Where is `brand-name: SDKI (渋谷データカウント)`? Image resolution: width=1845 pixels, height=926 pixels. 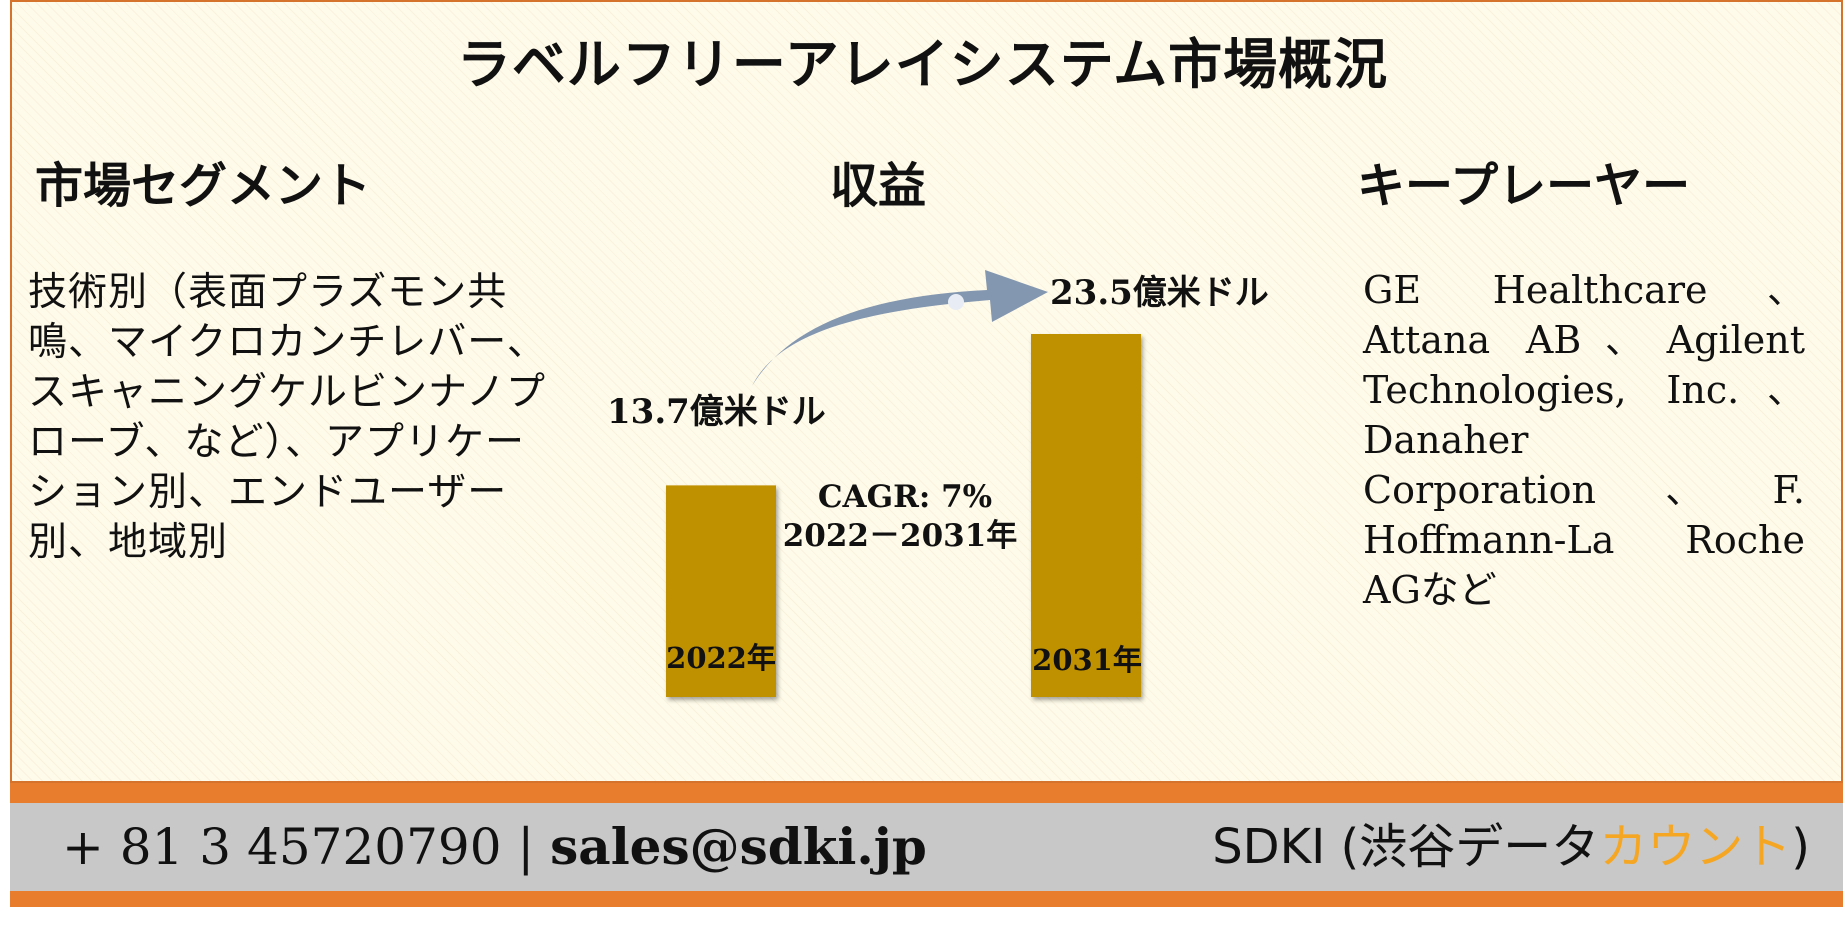
brand-name: SDKI (渋谷データカウント) is located at coordinates (1511, 847).